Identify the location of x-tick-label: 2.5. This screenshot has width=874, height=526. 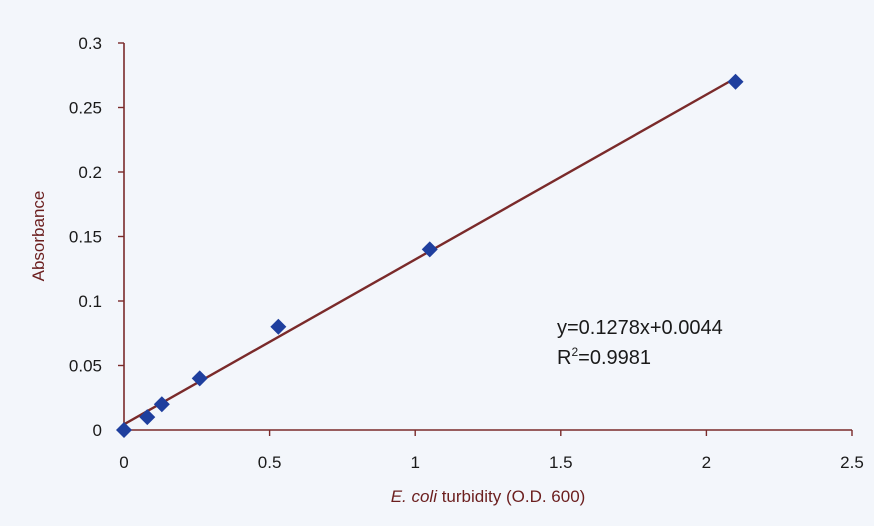
(852, 462).